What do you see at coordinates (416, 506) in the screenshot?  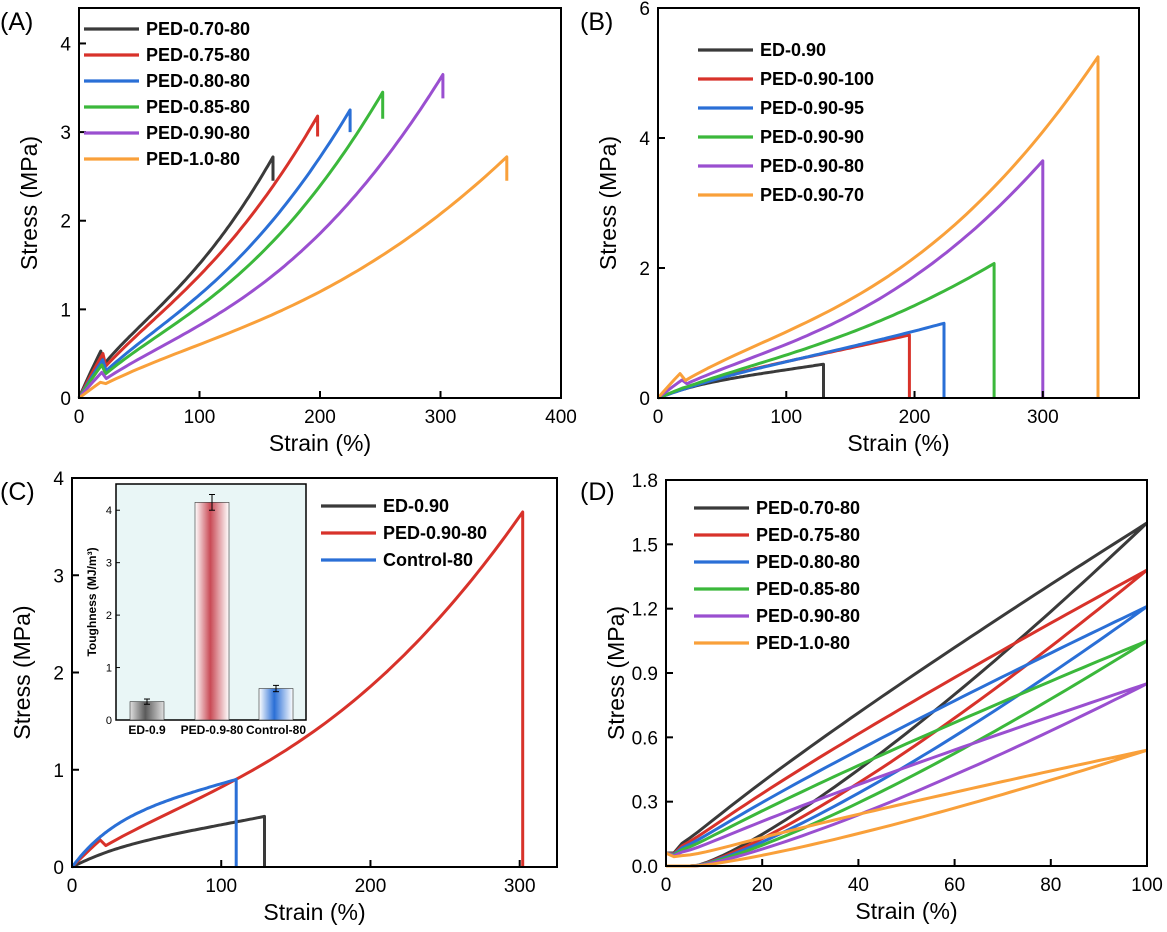 I see `legend-label-ed-0-90: ED-0.90` at bounding box center [416, 506].